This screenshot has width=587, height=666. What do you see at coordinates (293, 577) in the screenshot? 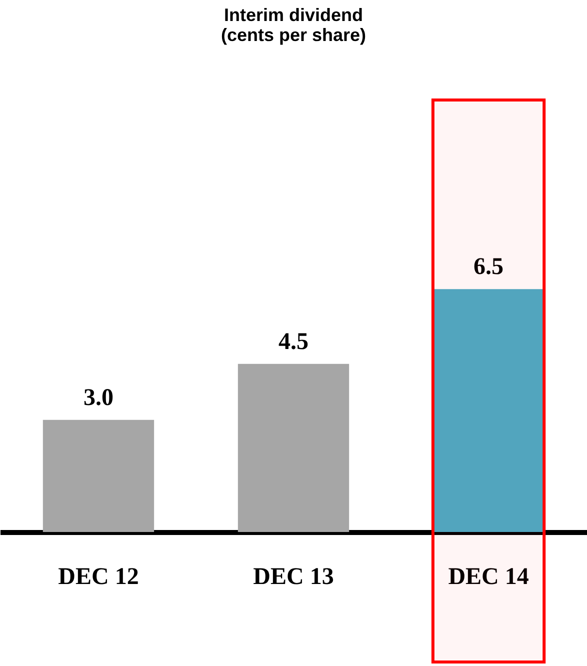
I see `x-tick-label: DEC 13` at bounding box center [293, 577].